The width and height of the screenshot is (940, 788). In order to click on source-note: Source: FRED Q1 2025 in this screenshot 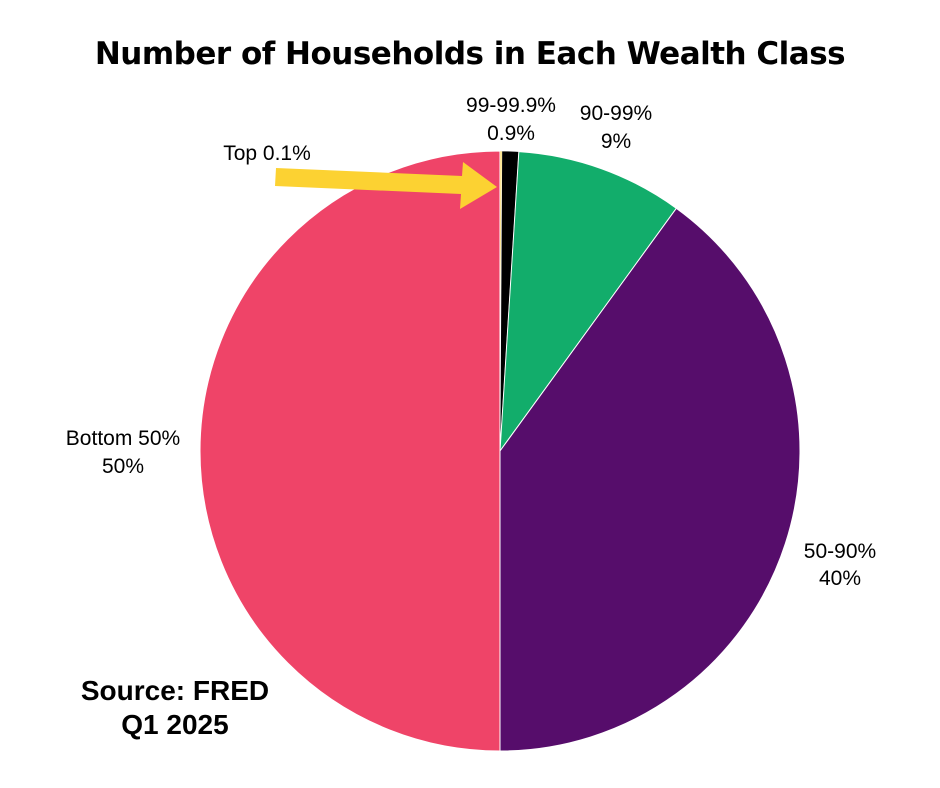, I will do `click(175, 708)`.